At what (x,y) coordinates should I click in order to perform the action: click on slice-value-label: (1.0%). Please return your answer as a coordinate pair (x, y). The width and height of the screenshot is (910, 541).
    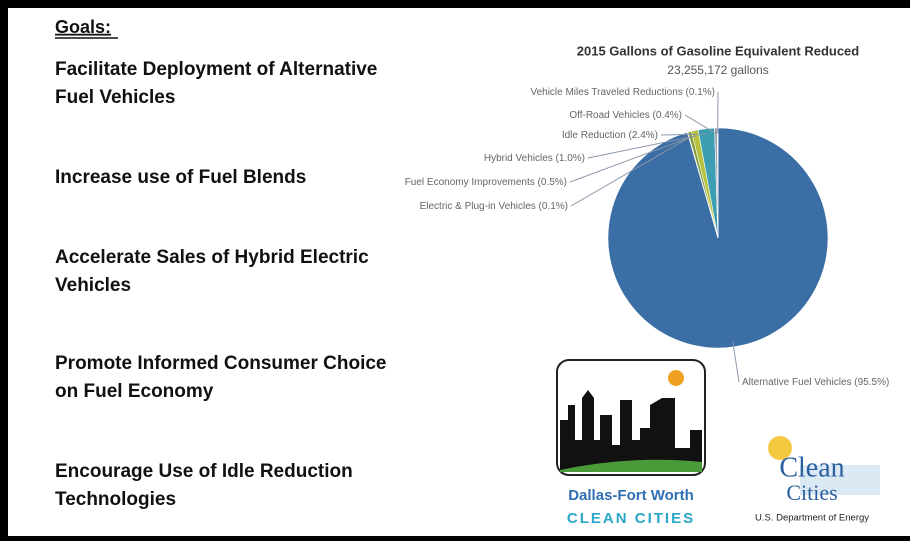
    Looking at the image, I should click on (570, 158).